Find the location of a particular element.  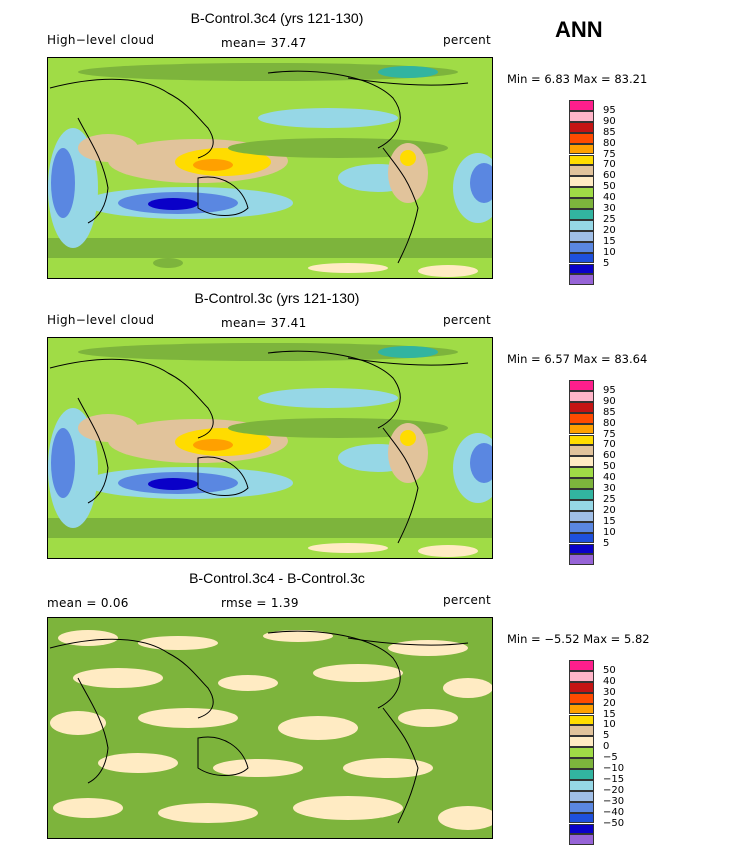

panel-3-title: B-Control.3c4 - B-Control.3c is located at coordinates (277, 578).